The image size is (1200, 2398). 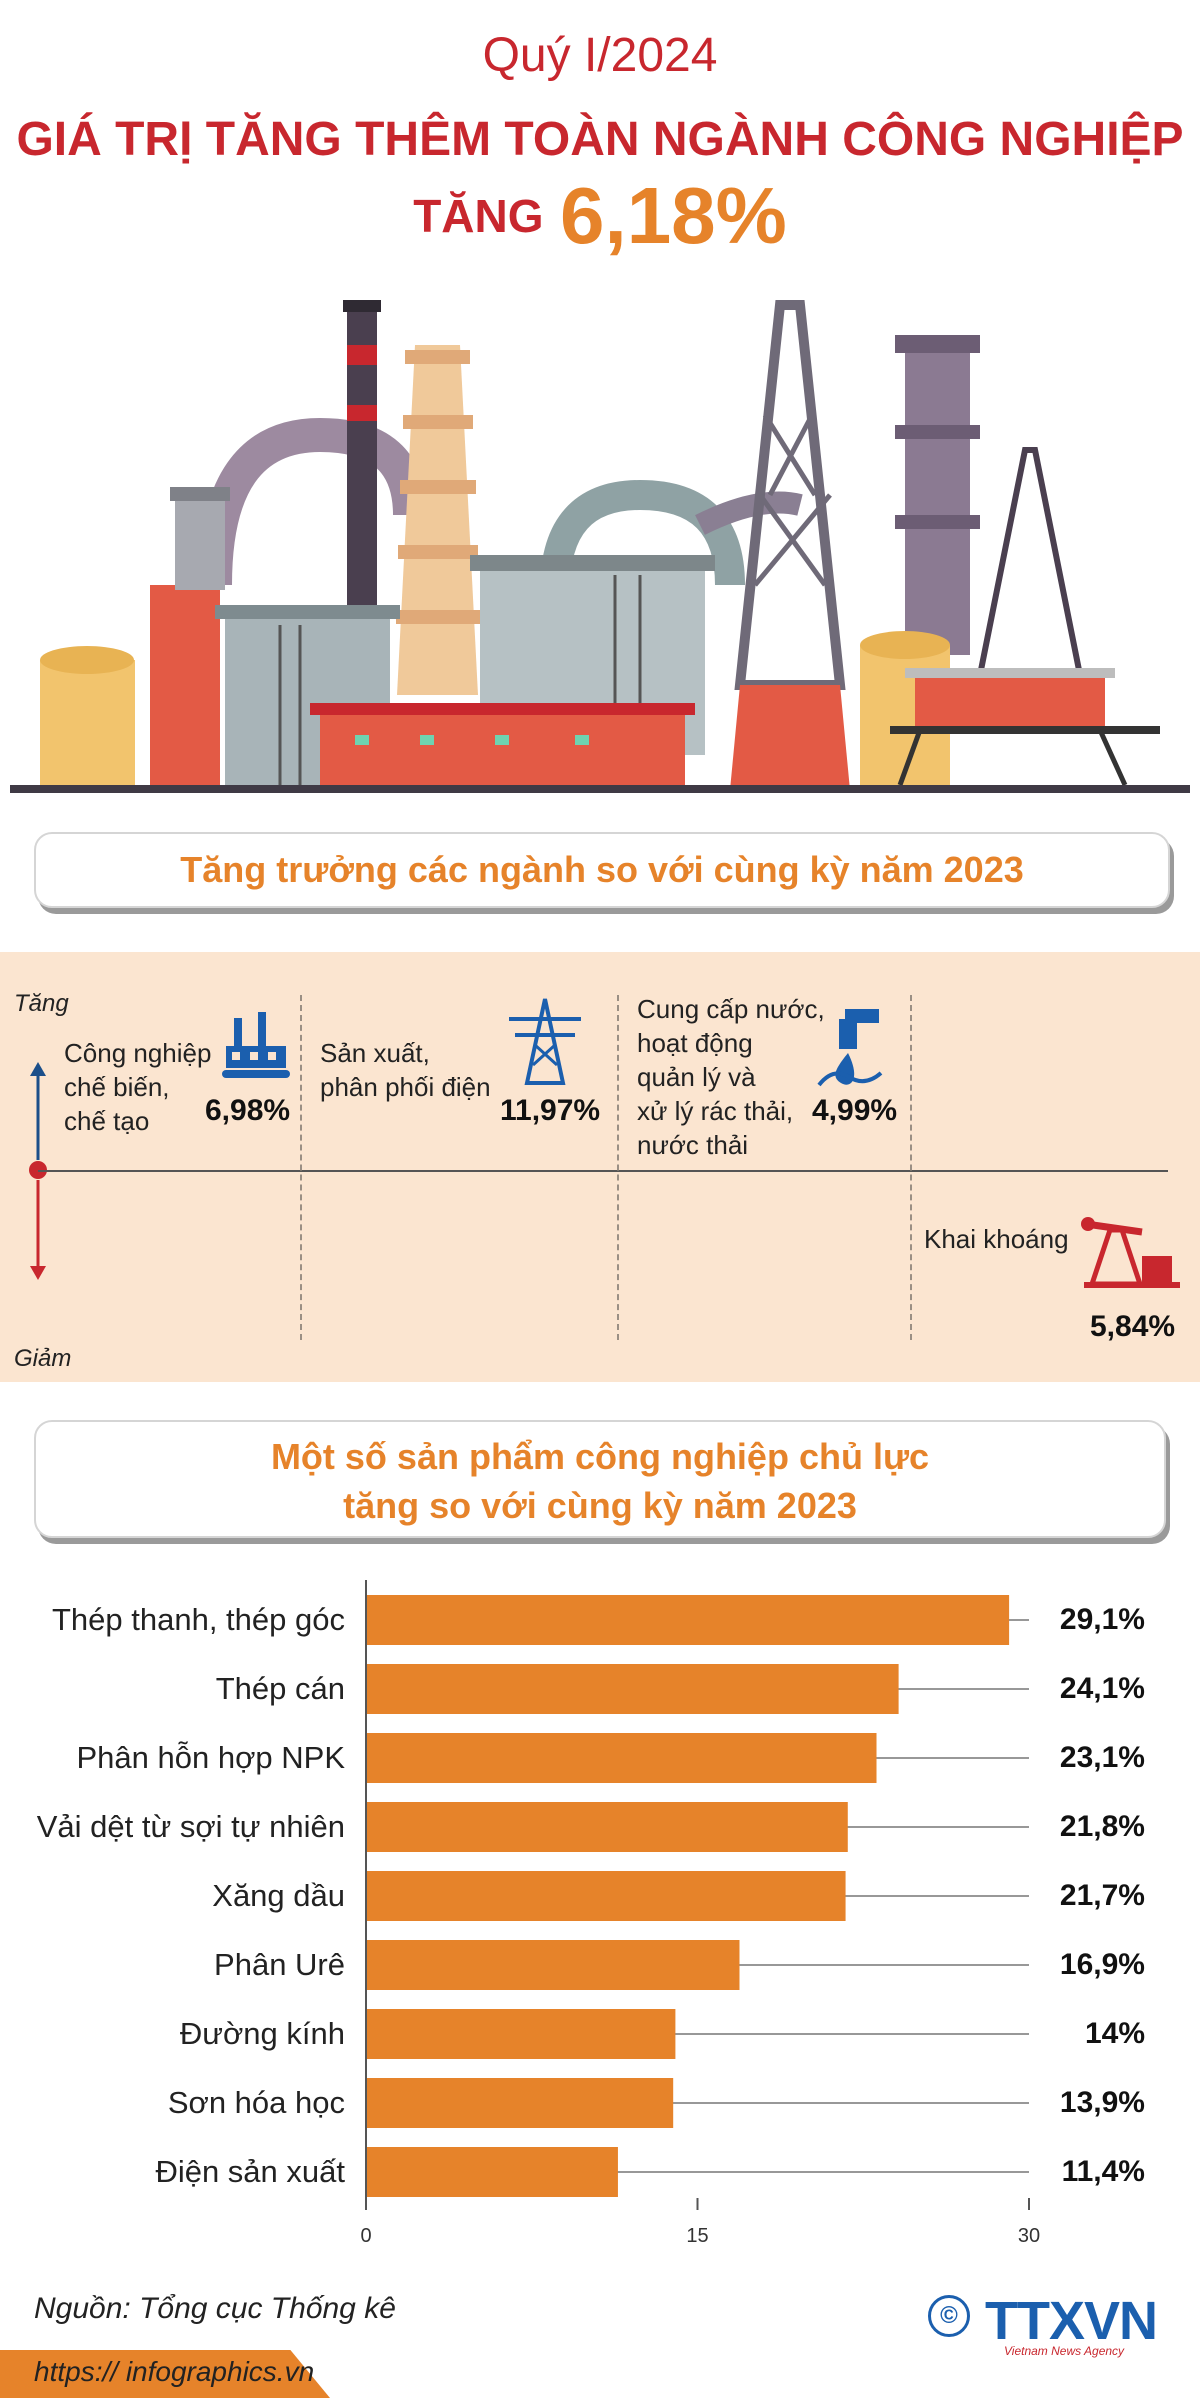 I want to click on sector-value-manufacturing: 6,98%, so click(x=248, y=1110).